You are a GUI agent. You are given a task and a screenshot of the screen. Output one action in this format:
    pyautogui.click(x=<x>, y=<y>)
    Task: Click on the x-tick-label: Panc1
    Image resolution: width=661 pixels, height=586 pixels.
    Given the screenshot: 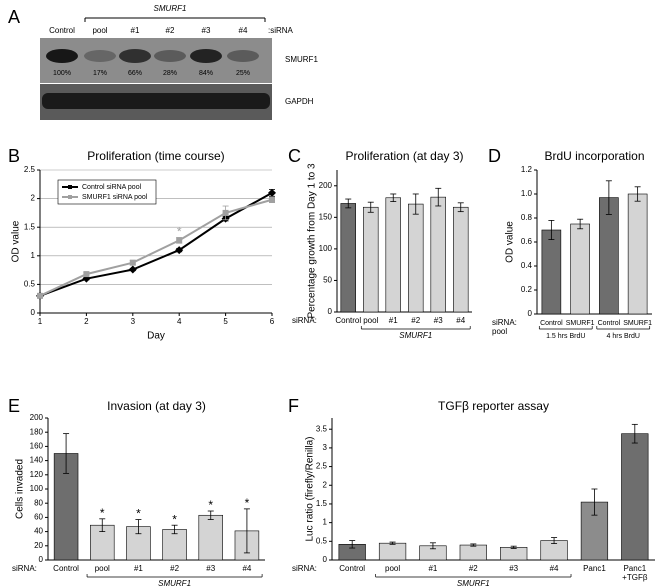 What is the action you would take?
    pyautogui.click(x=594, y=568)
    